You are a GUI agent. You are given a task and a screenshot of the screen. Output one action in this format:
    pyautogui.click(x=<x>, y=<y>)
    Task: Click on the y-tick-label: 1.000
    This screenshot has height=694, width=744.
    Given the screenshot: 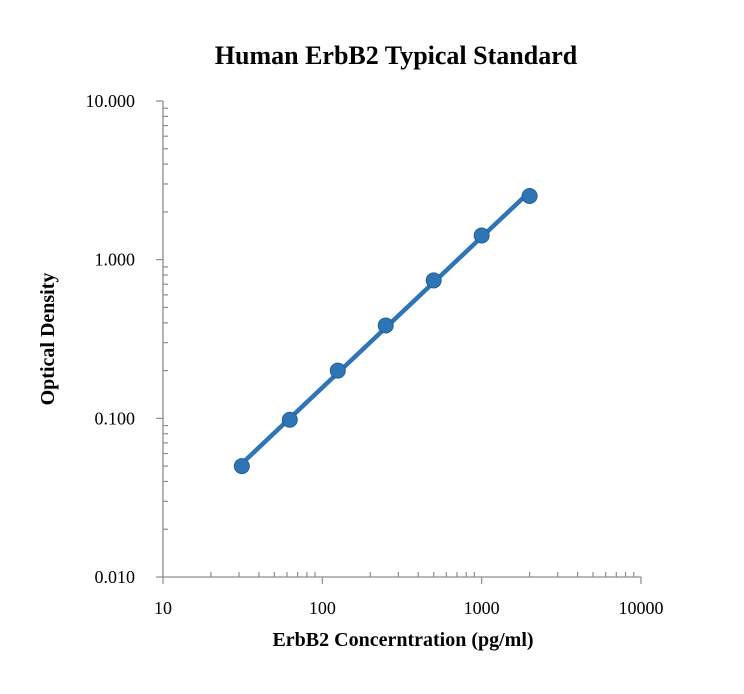 What is the action you would take?
    pyautogui.click(x=115, y=260)
    